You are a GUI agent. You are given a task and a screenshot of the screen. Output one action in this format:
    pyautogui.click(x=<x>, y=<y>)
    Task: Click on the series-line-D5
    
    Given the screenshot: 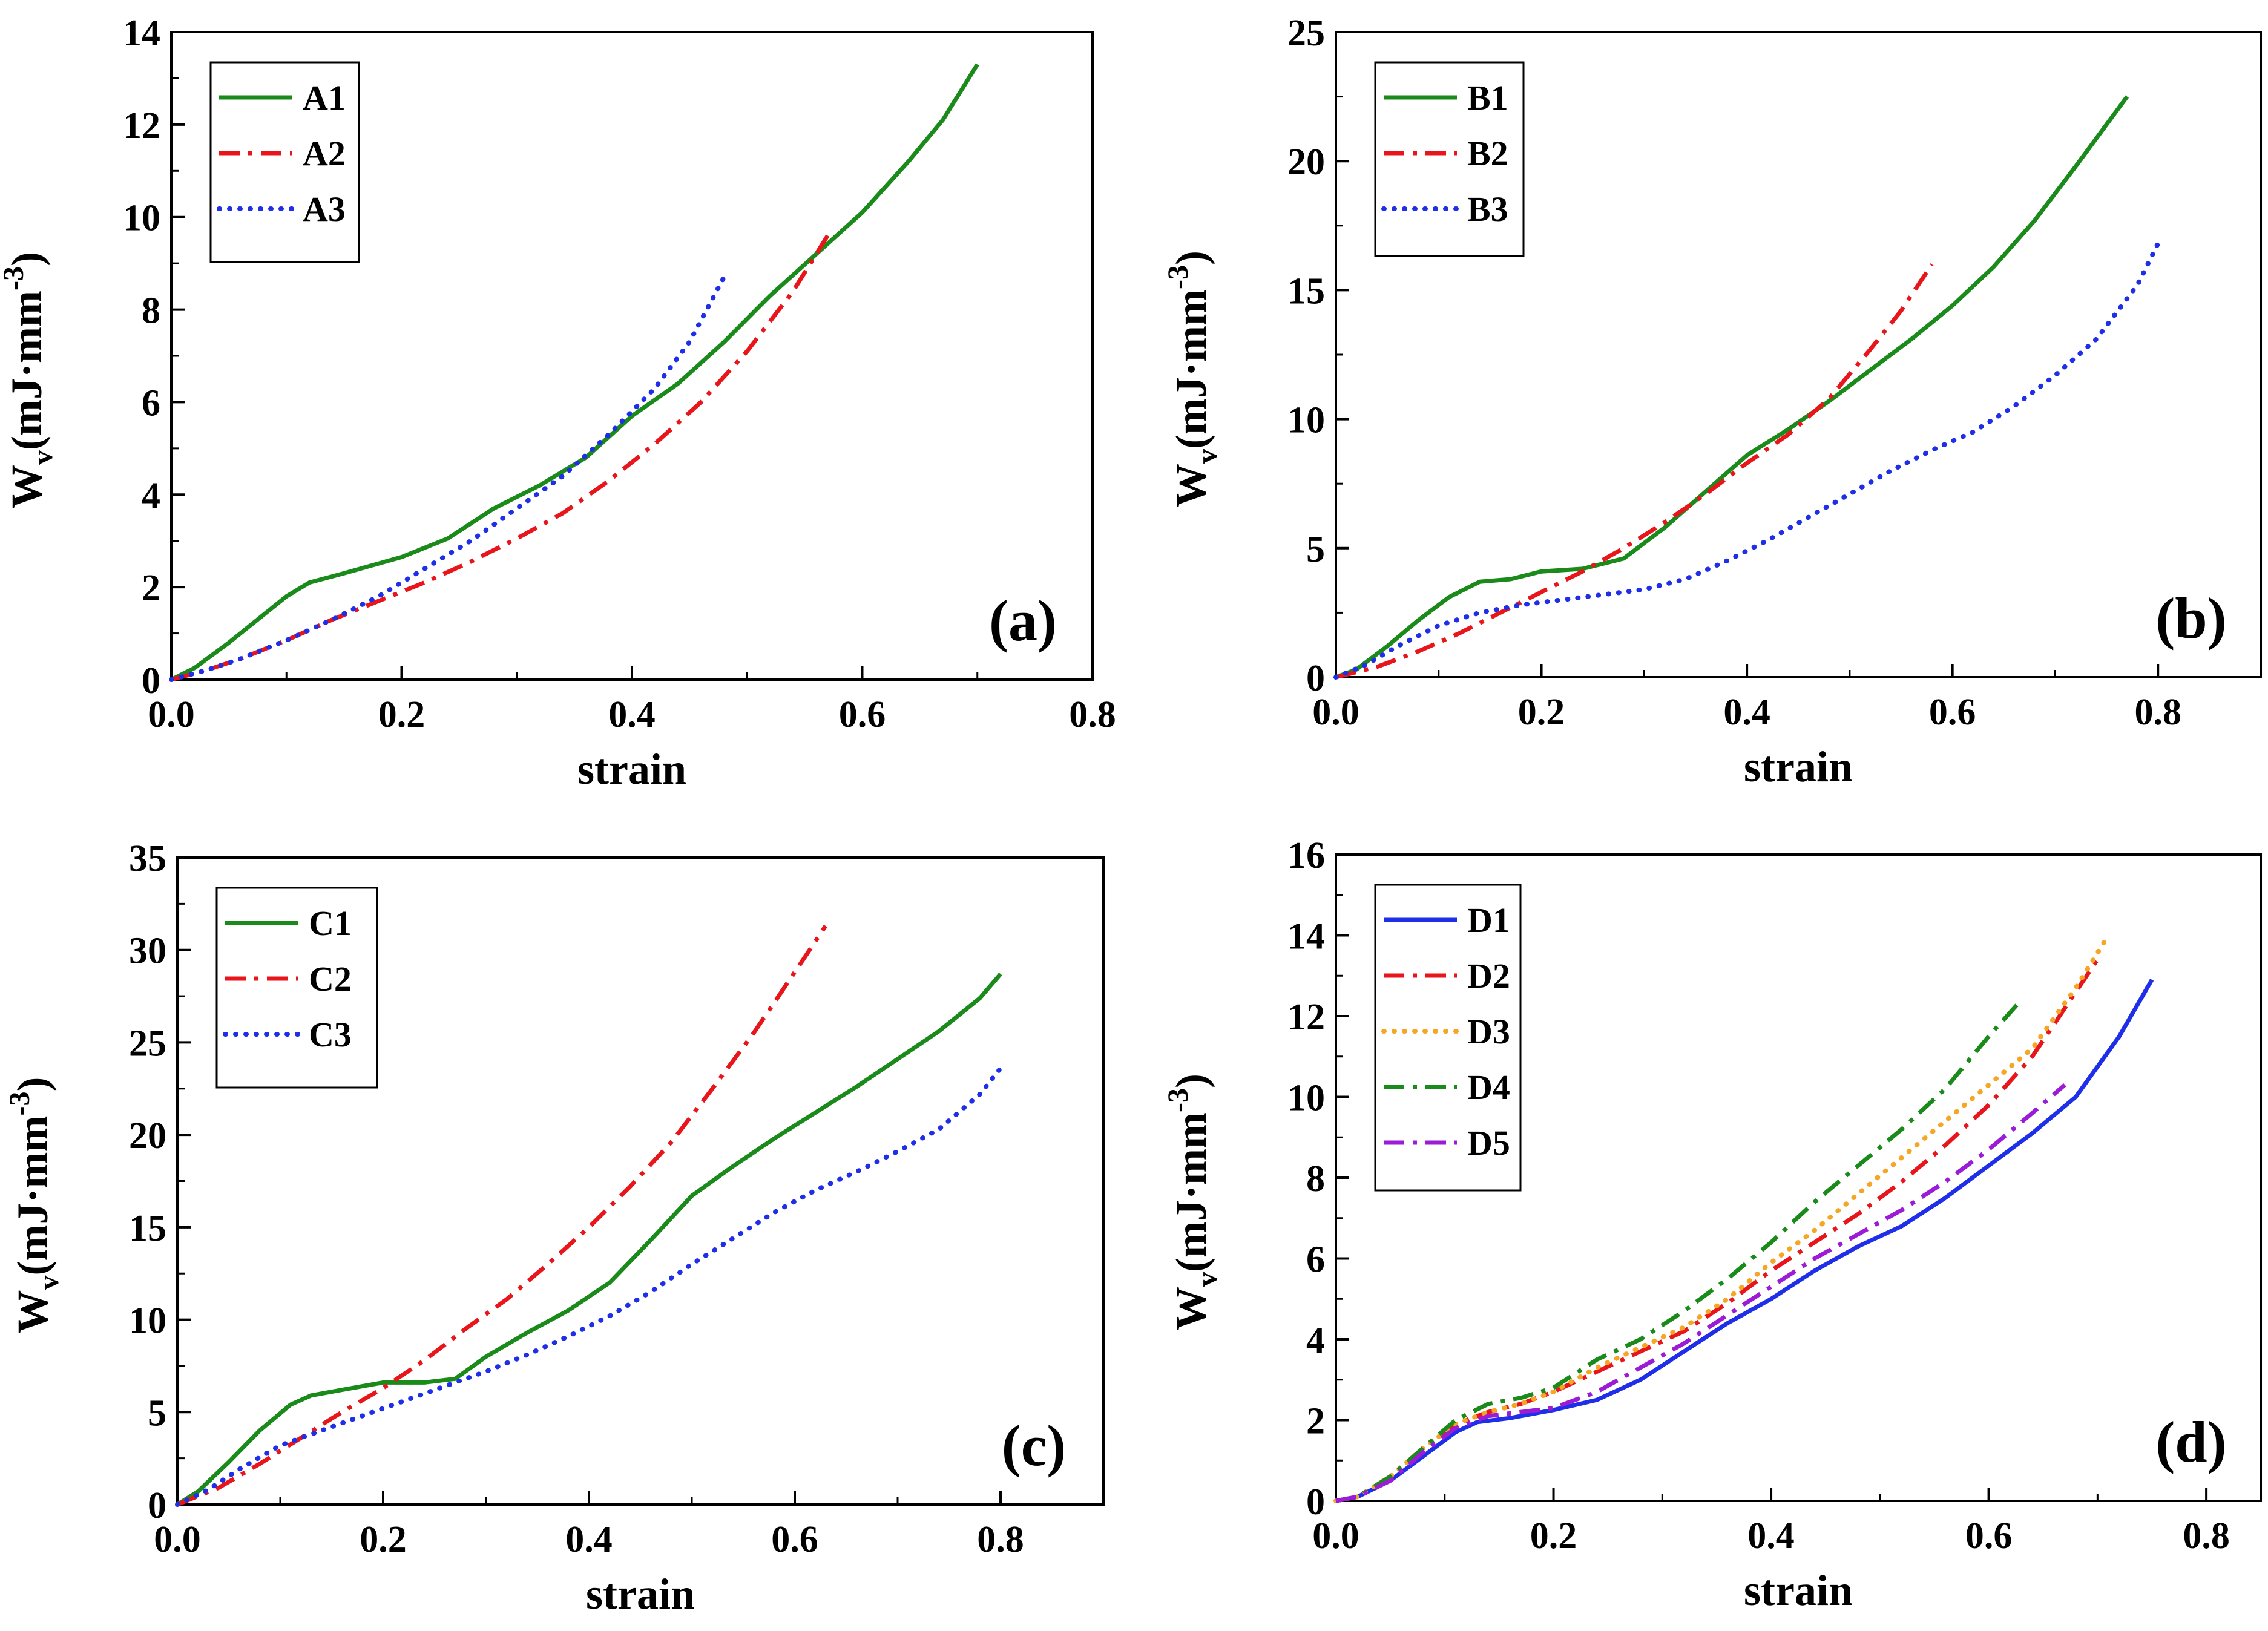 What is the action you would take?
    pyautogui.click(x=1700, y=1293)
    